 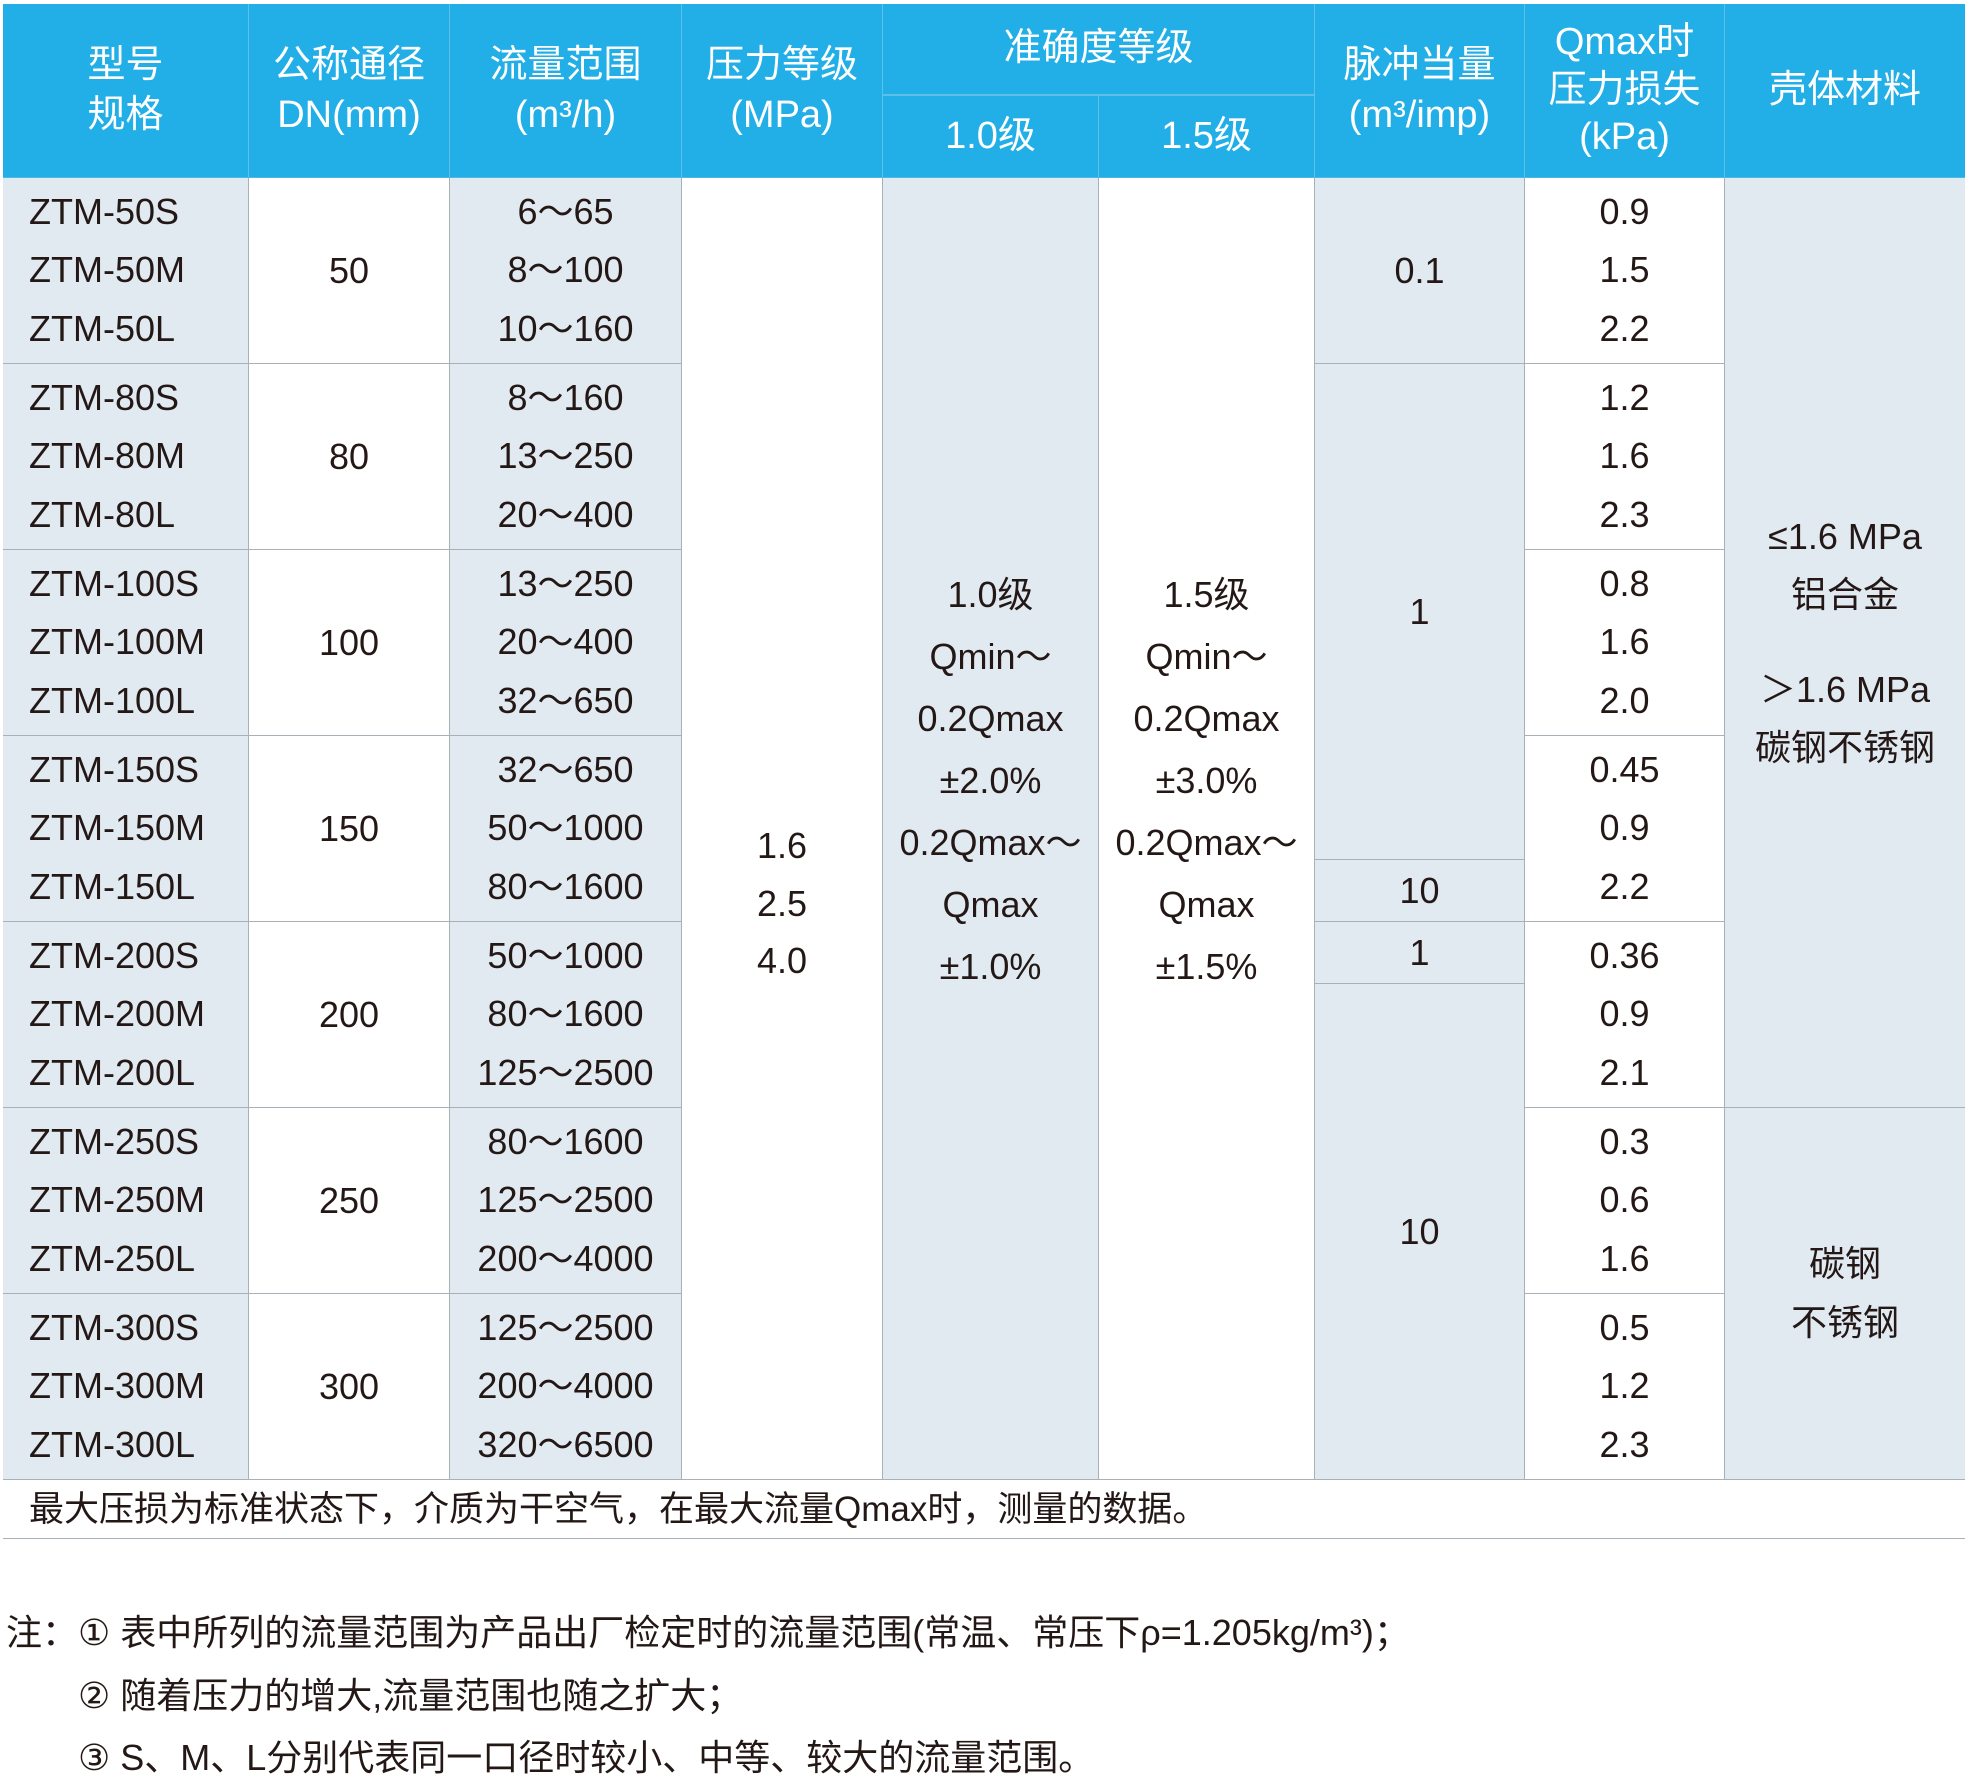 What do you see at coordinates (1206, 966) in the screenshot?
I see `cell-text: ±1.5%` at bounding box center [1206, 966].